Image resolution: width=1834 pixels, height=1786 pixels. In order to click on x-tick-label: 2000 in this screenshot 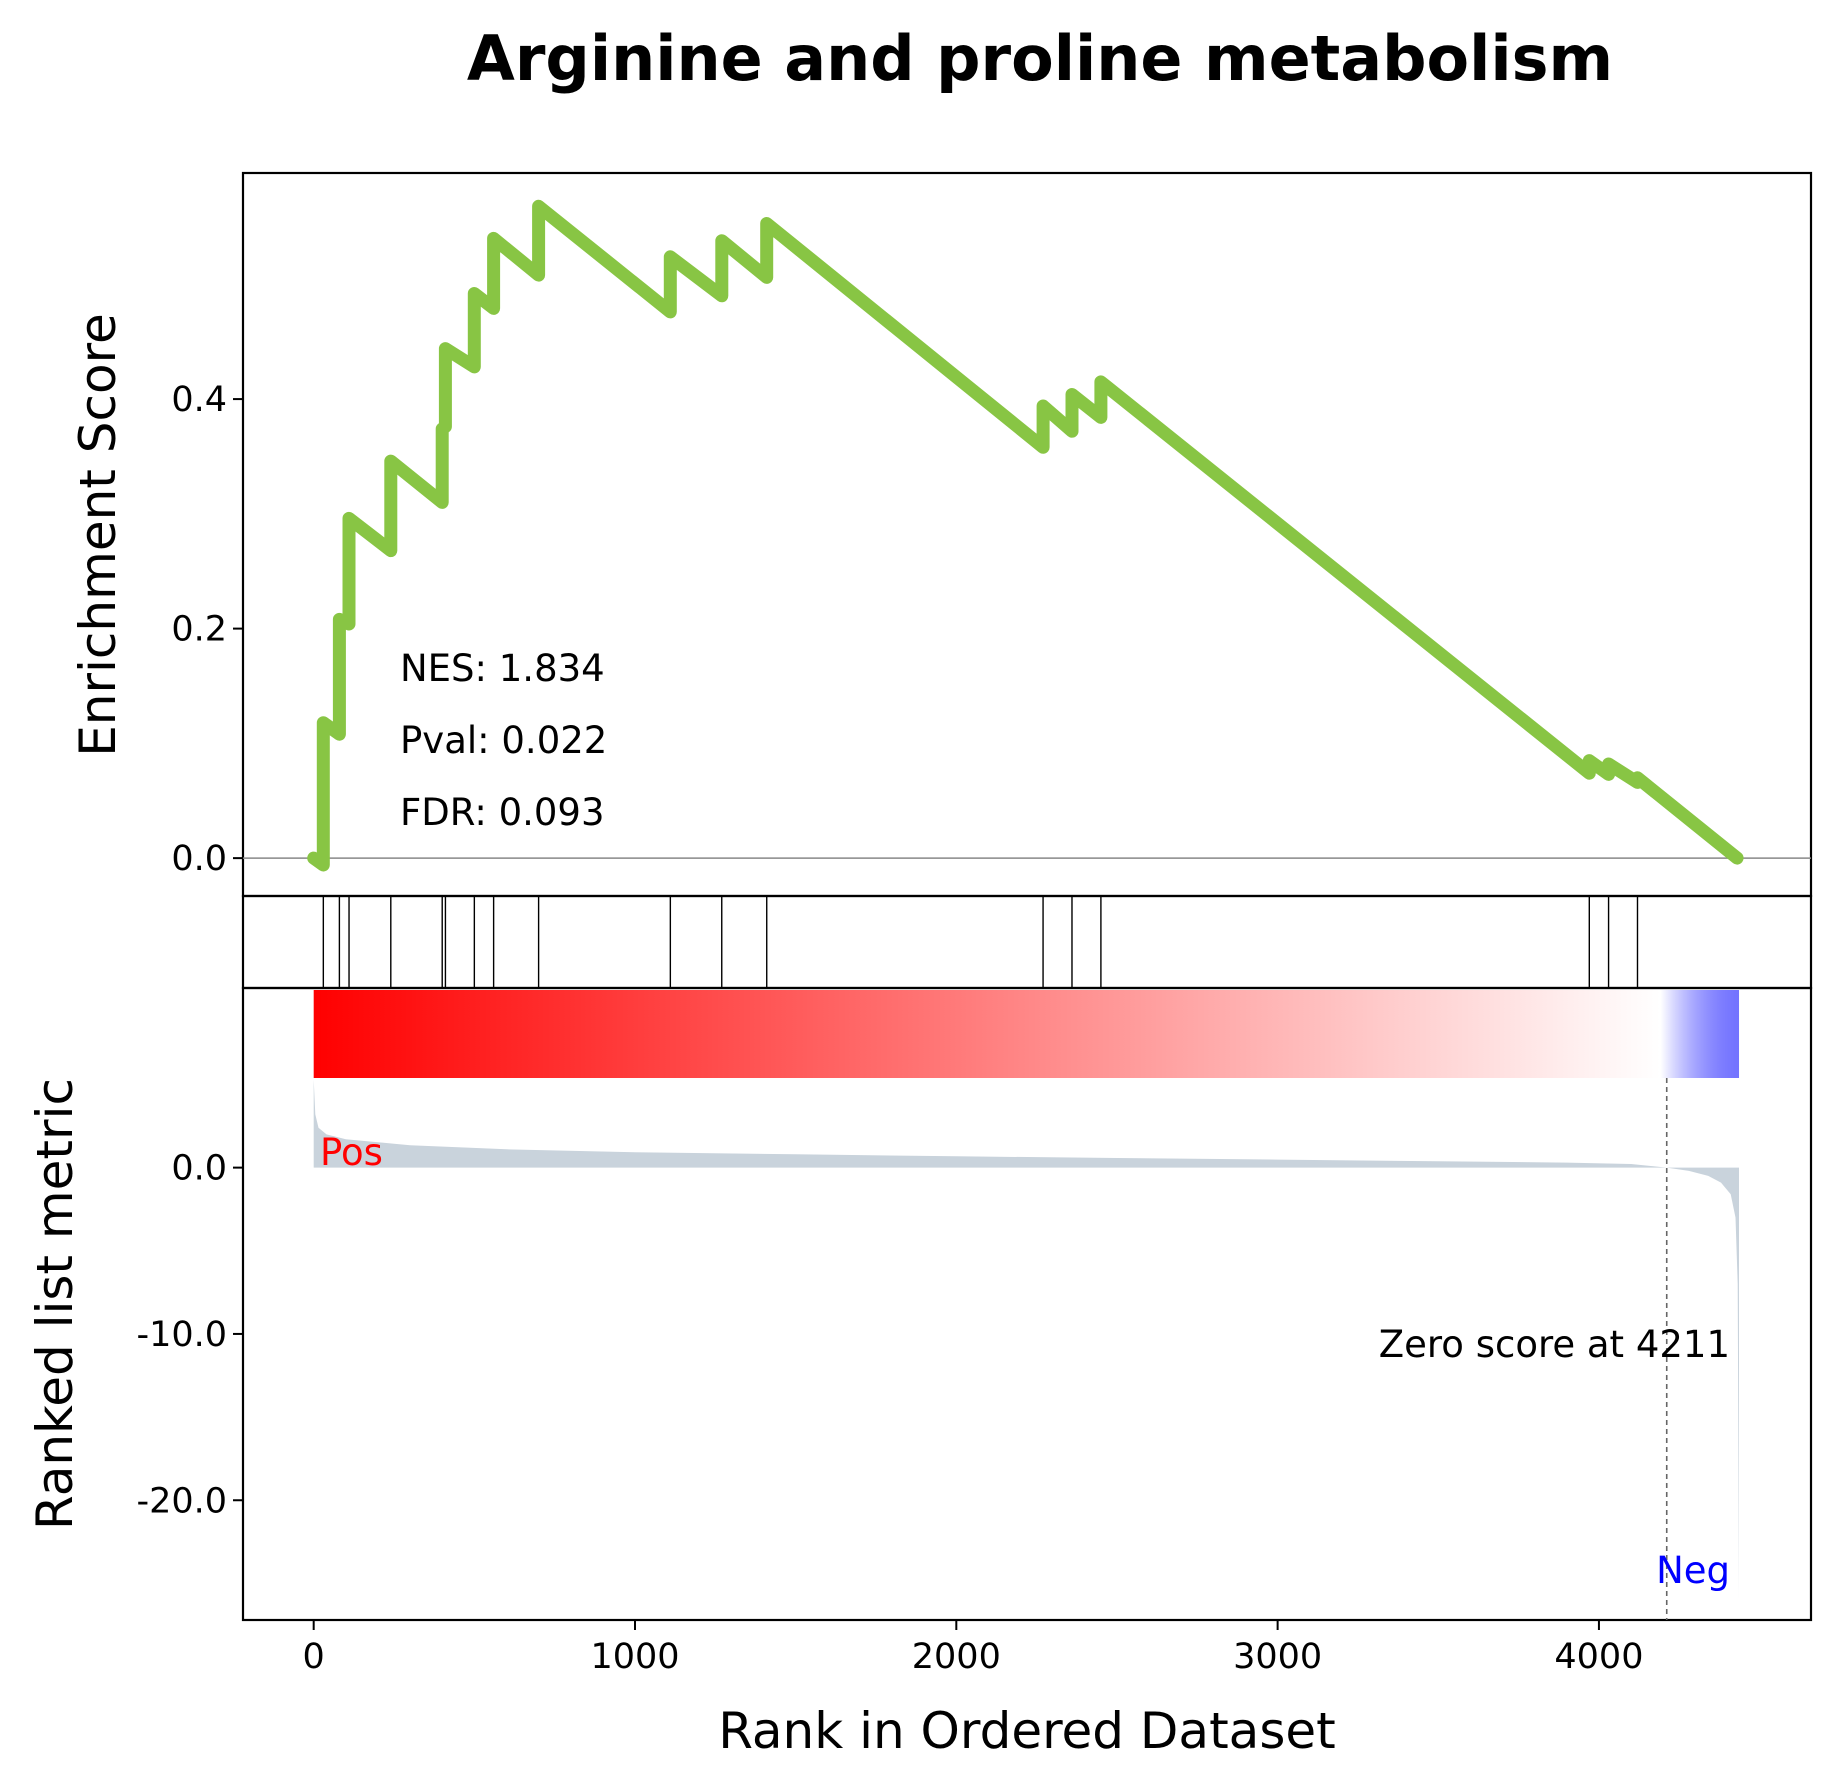, I will do `click(956, 1657)`.